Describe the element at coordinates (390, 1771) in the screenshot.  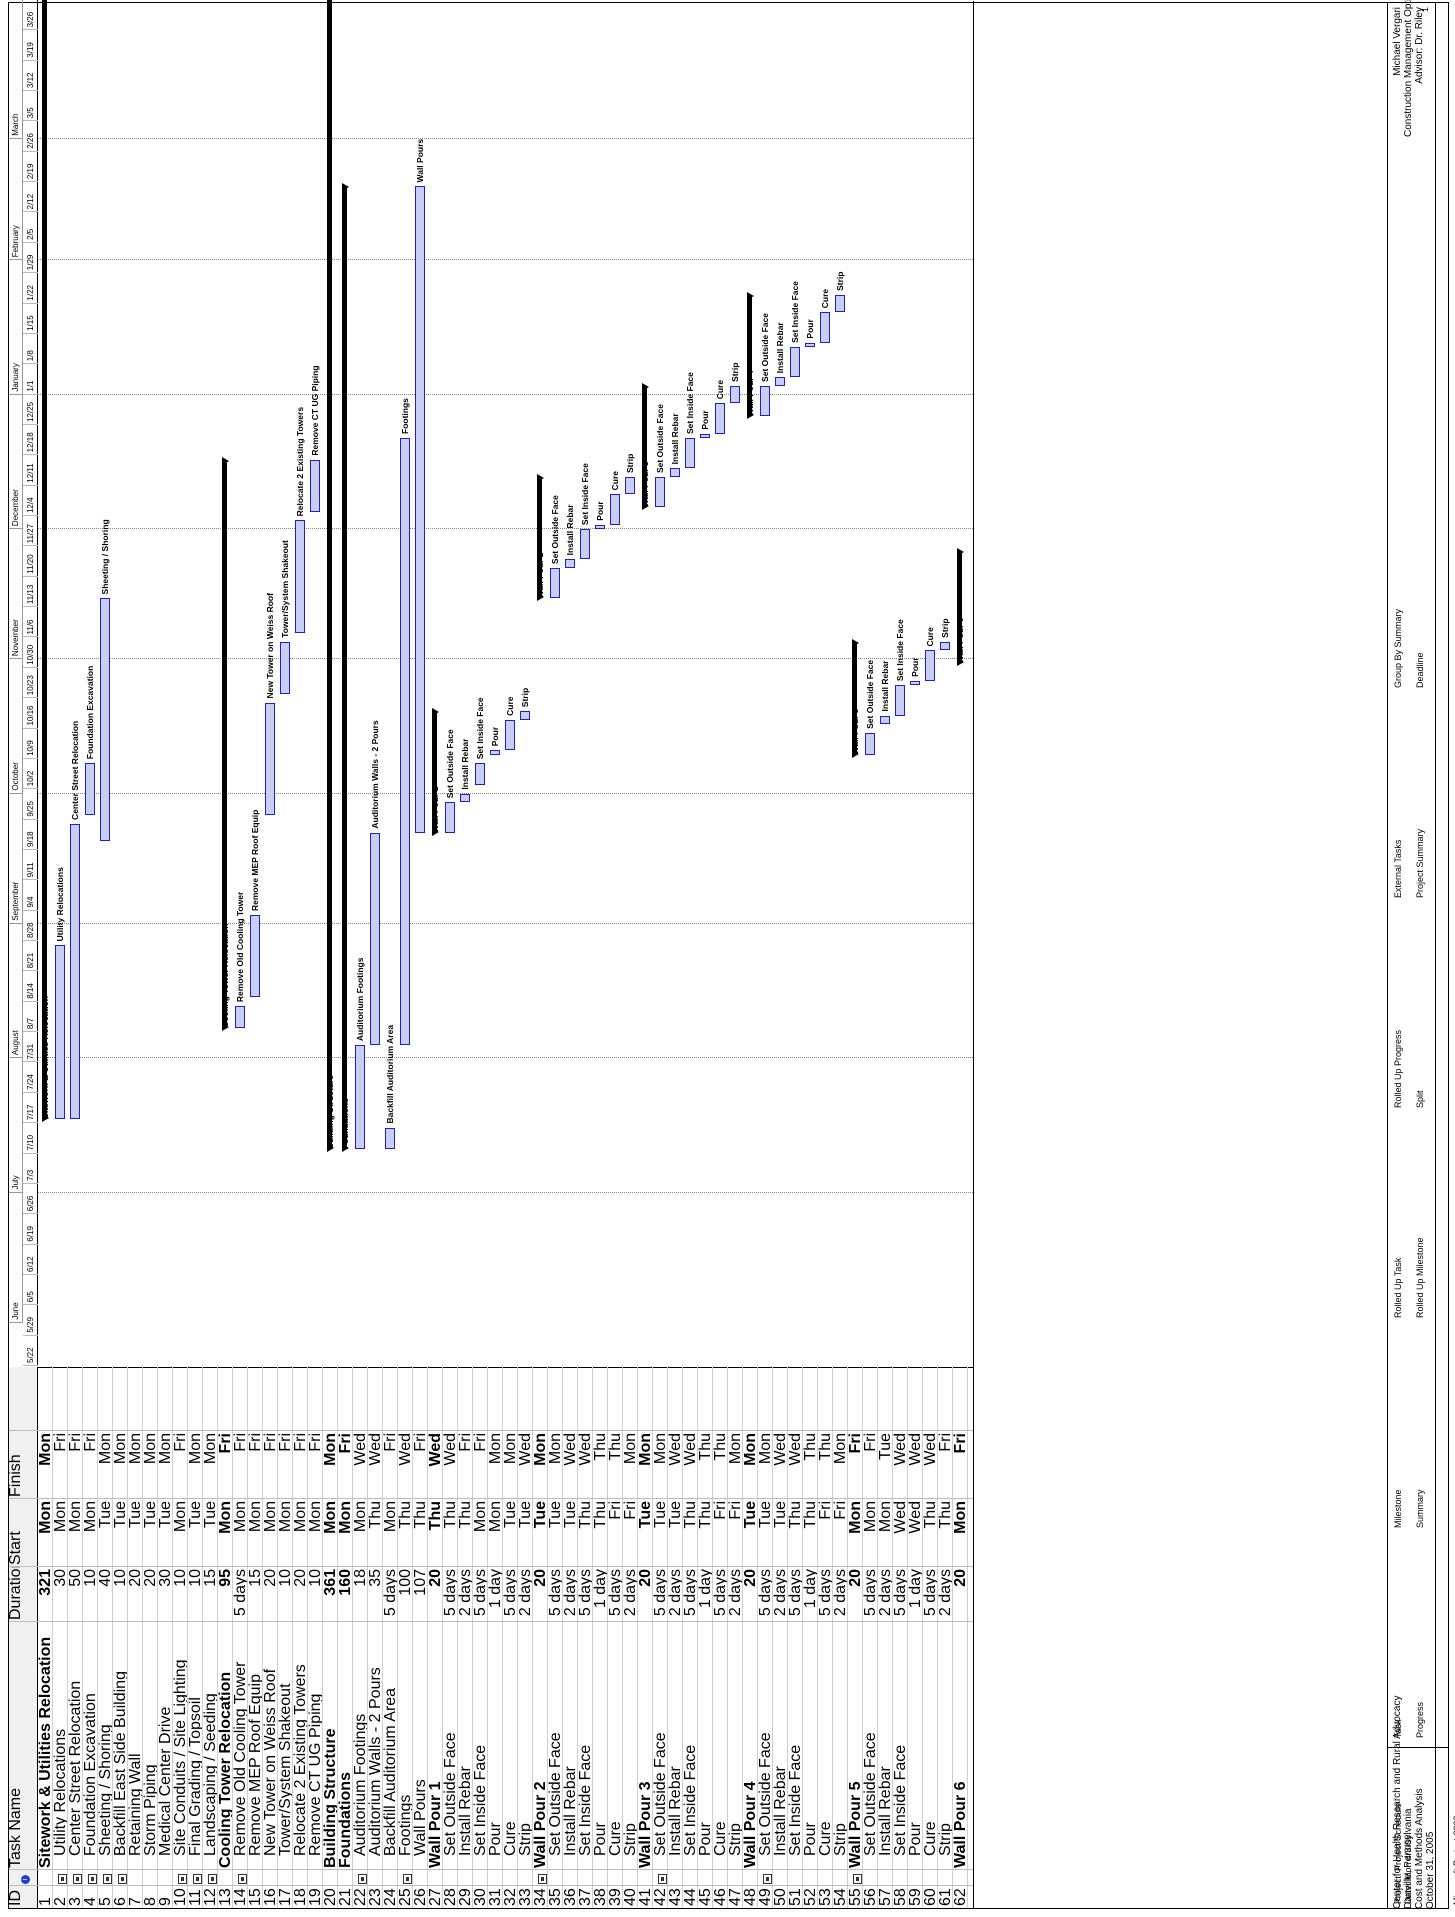
I see `row-task-name: Backfill Auditorium Area` at that location.